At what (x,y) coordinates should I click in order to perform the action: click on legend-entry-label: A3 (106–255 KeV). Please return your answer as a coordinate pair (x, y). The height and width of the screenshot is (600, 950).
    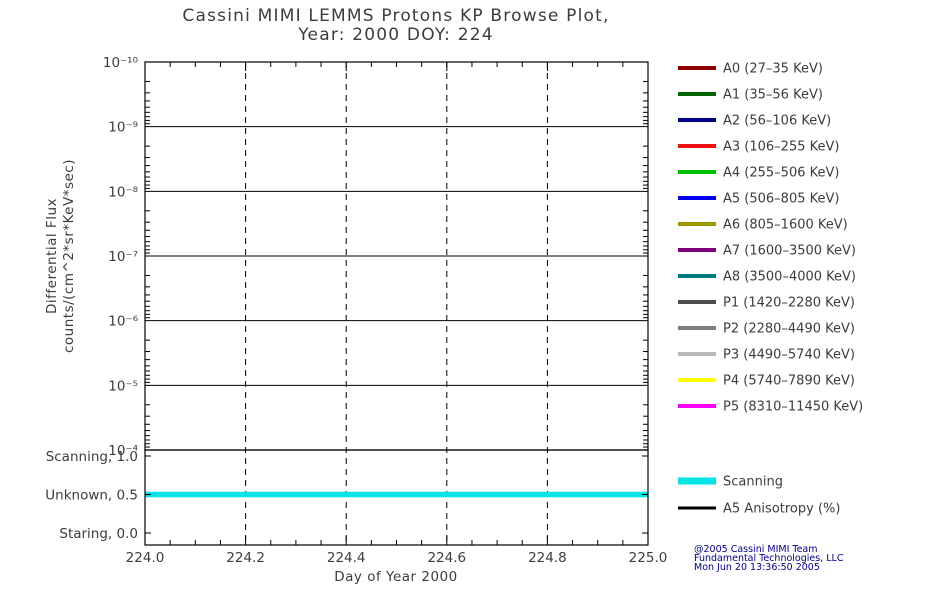
    Looking at the image, I should click on (781, 147).